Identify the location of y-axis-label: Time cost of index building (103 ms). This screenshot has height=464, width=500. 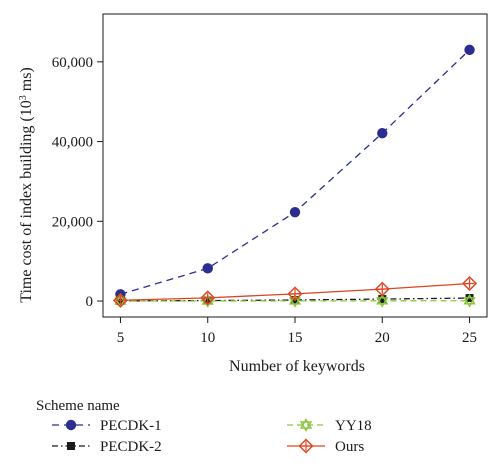
(27, 185).